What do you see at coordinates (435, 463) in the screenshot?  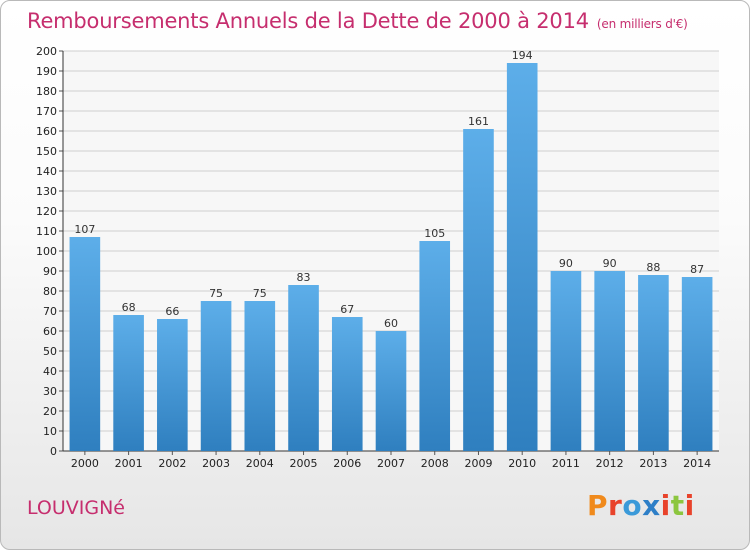 I see `x-tick-label-2008: 2008` at bounding box center [435, 463].